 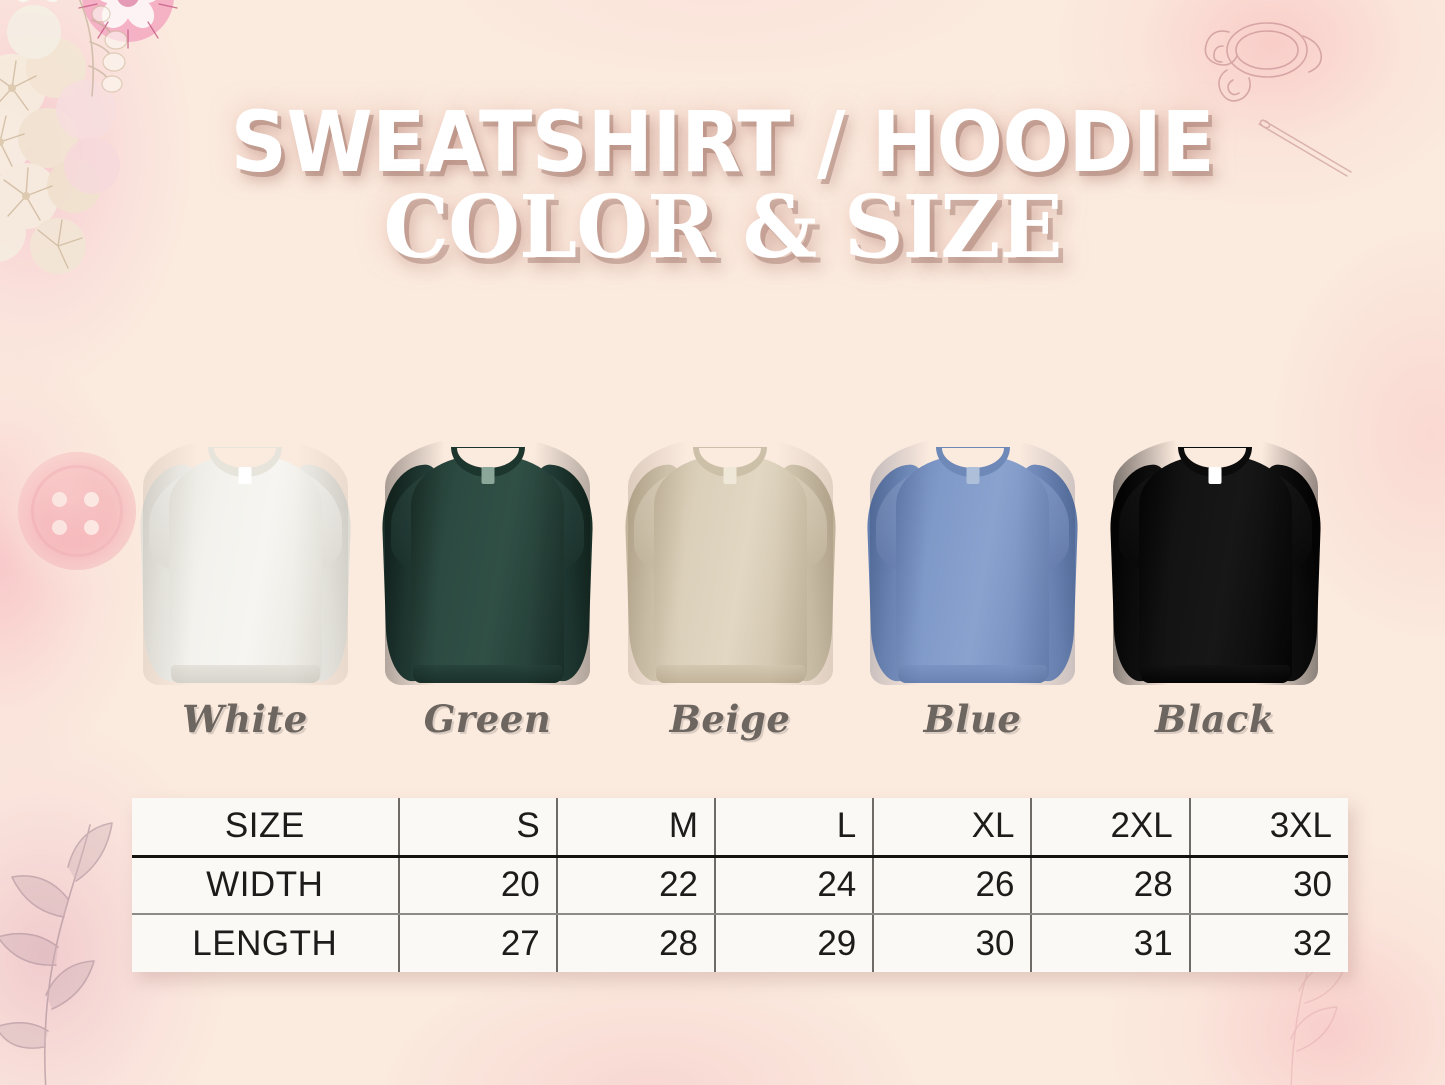 I want to click on cell-width-l: 24, so click(x=795, y=885).